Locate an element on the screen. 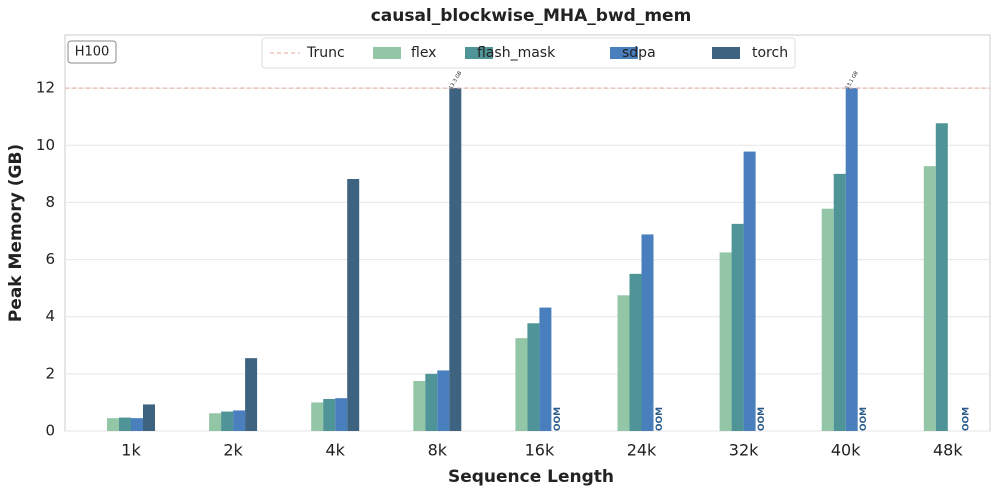 The width and height of the screenshot is (997, 493). x-tick-label: 8k is located at coordinates (438, 450).